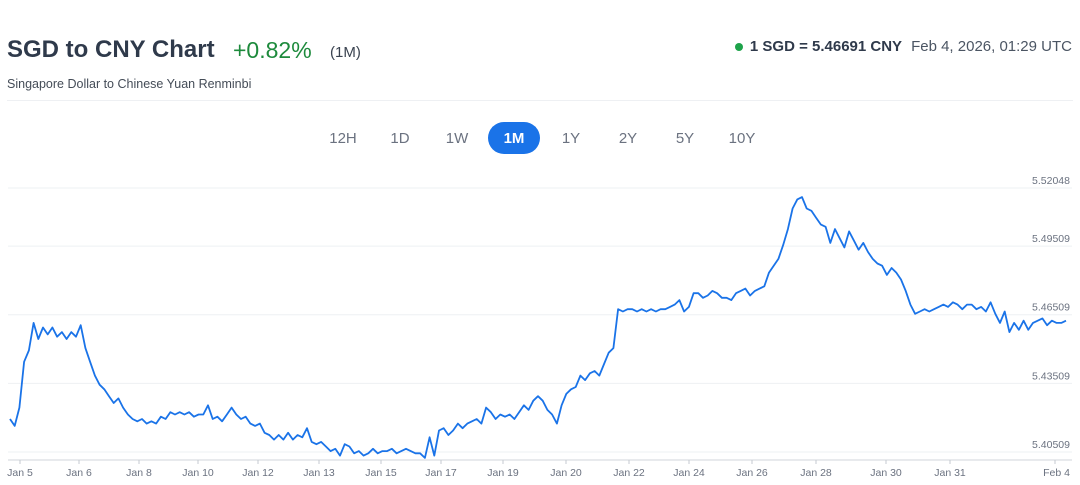  Describe the element at coordinates (816, 473) in the screenshot. I see `x-tick-label: Jan 28` at that location.